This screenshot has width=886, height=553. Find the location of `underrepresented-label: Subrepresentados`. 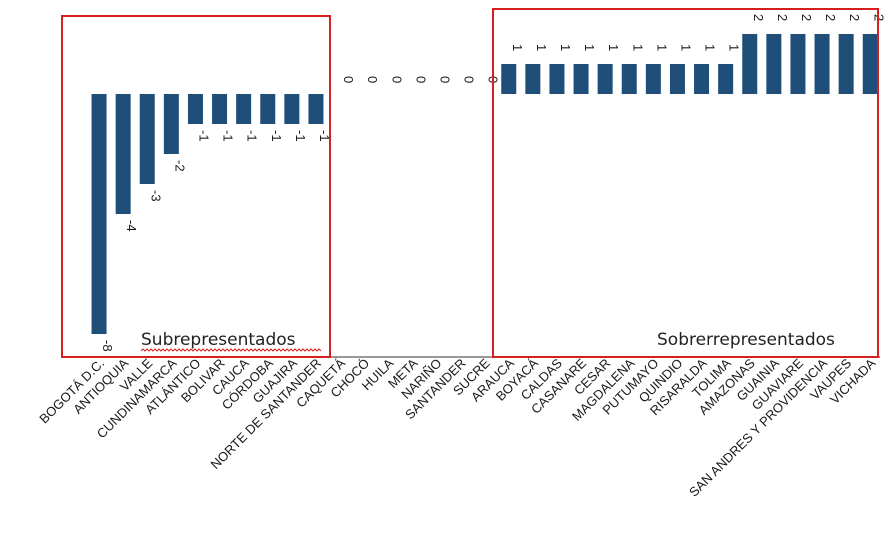

underrepresented-label: Subrepresentados is located at coordinates (218, 340).